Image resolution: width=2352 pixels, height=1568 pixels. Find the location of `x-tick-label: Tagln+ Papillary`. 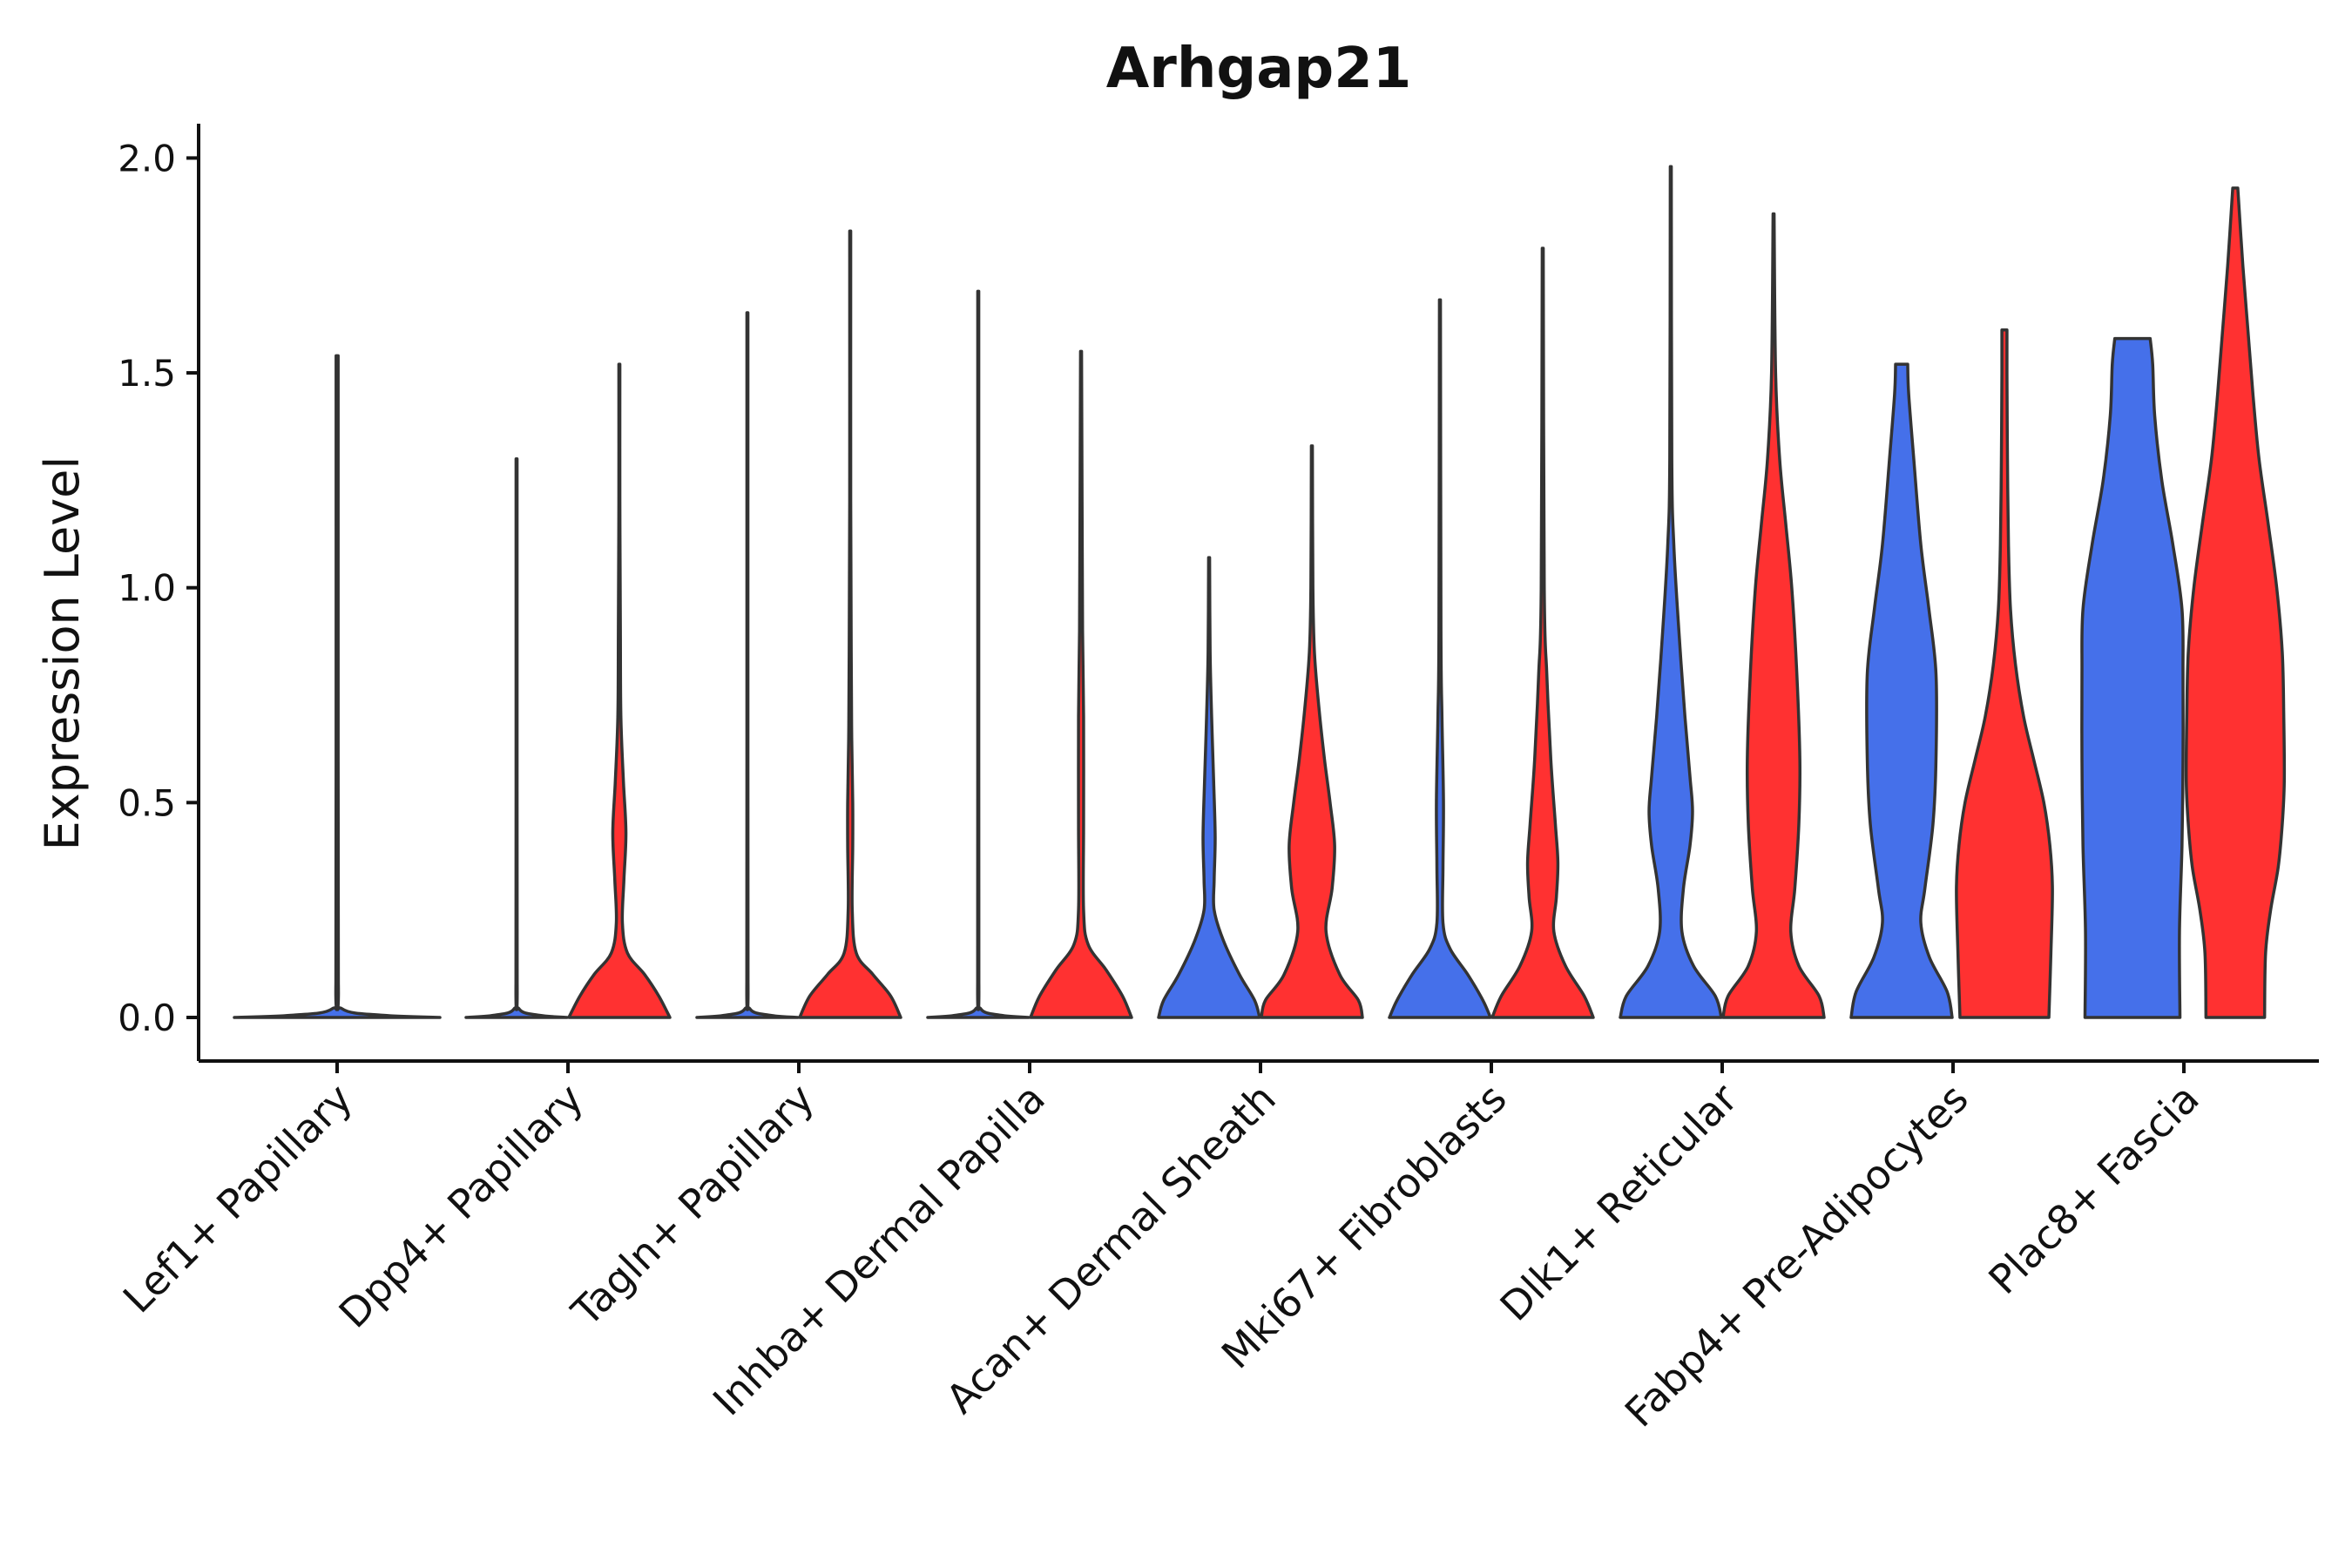

x-tick-label: Tagln+ Papillary is located at coordinates (692, 1205).